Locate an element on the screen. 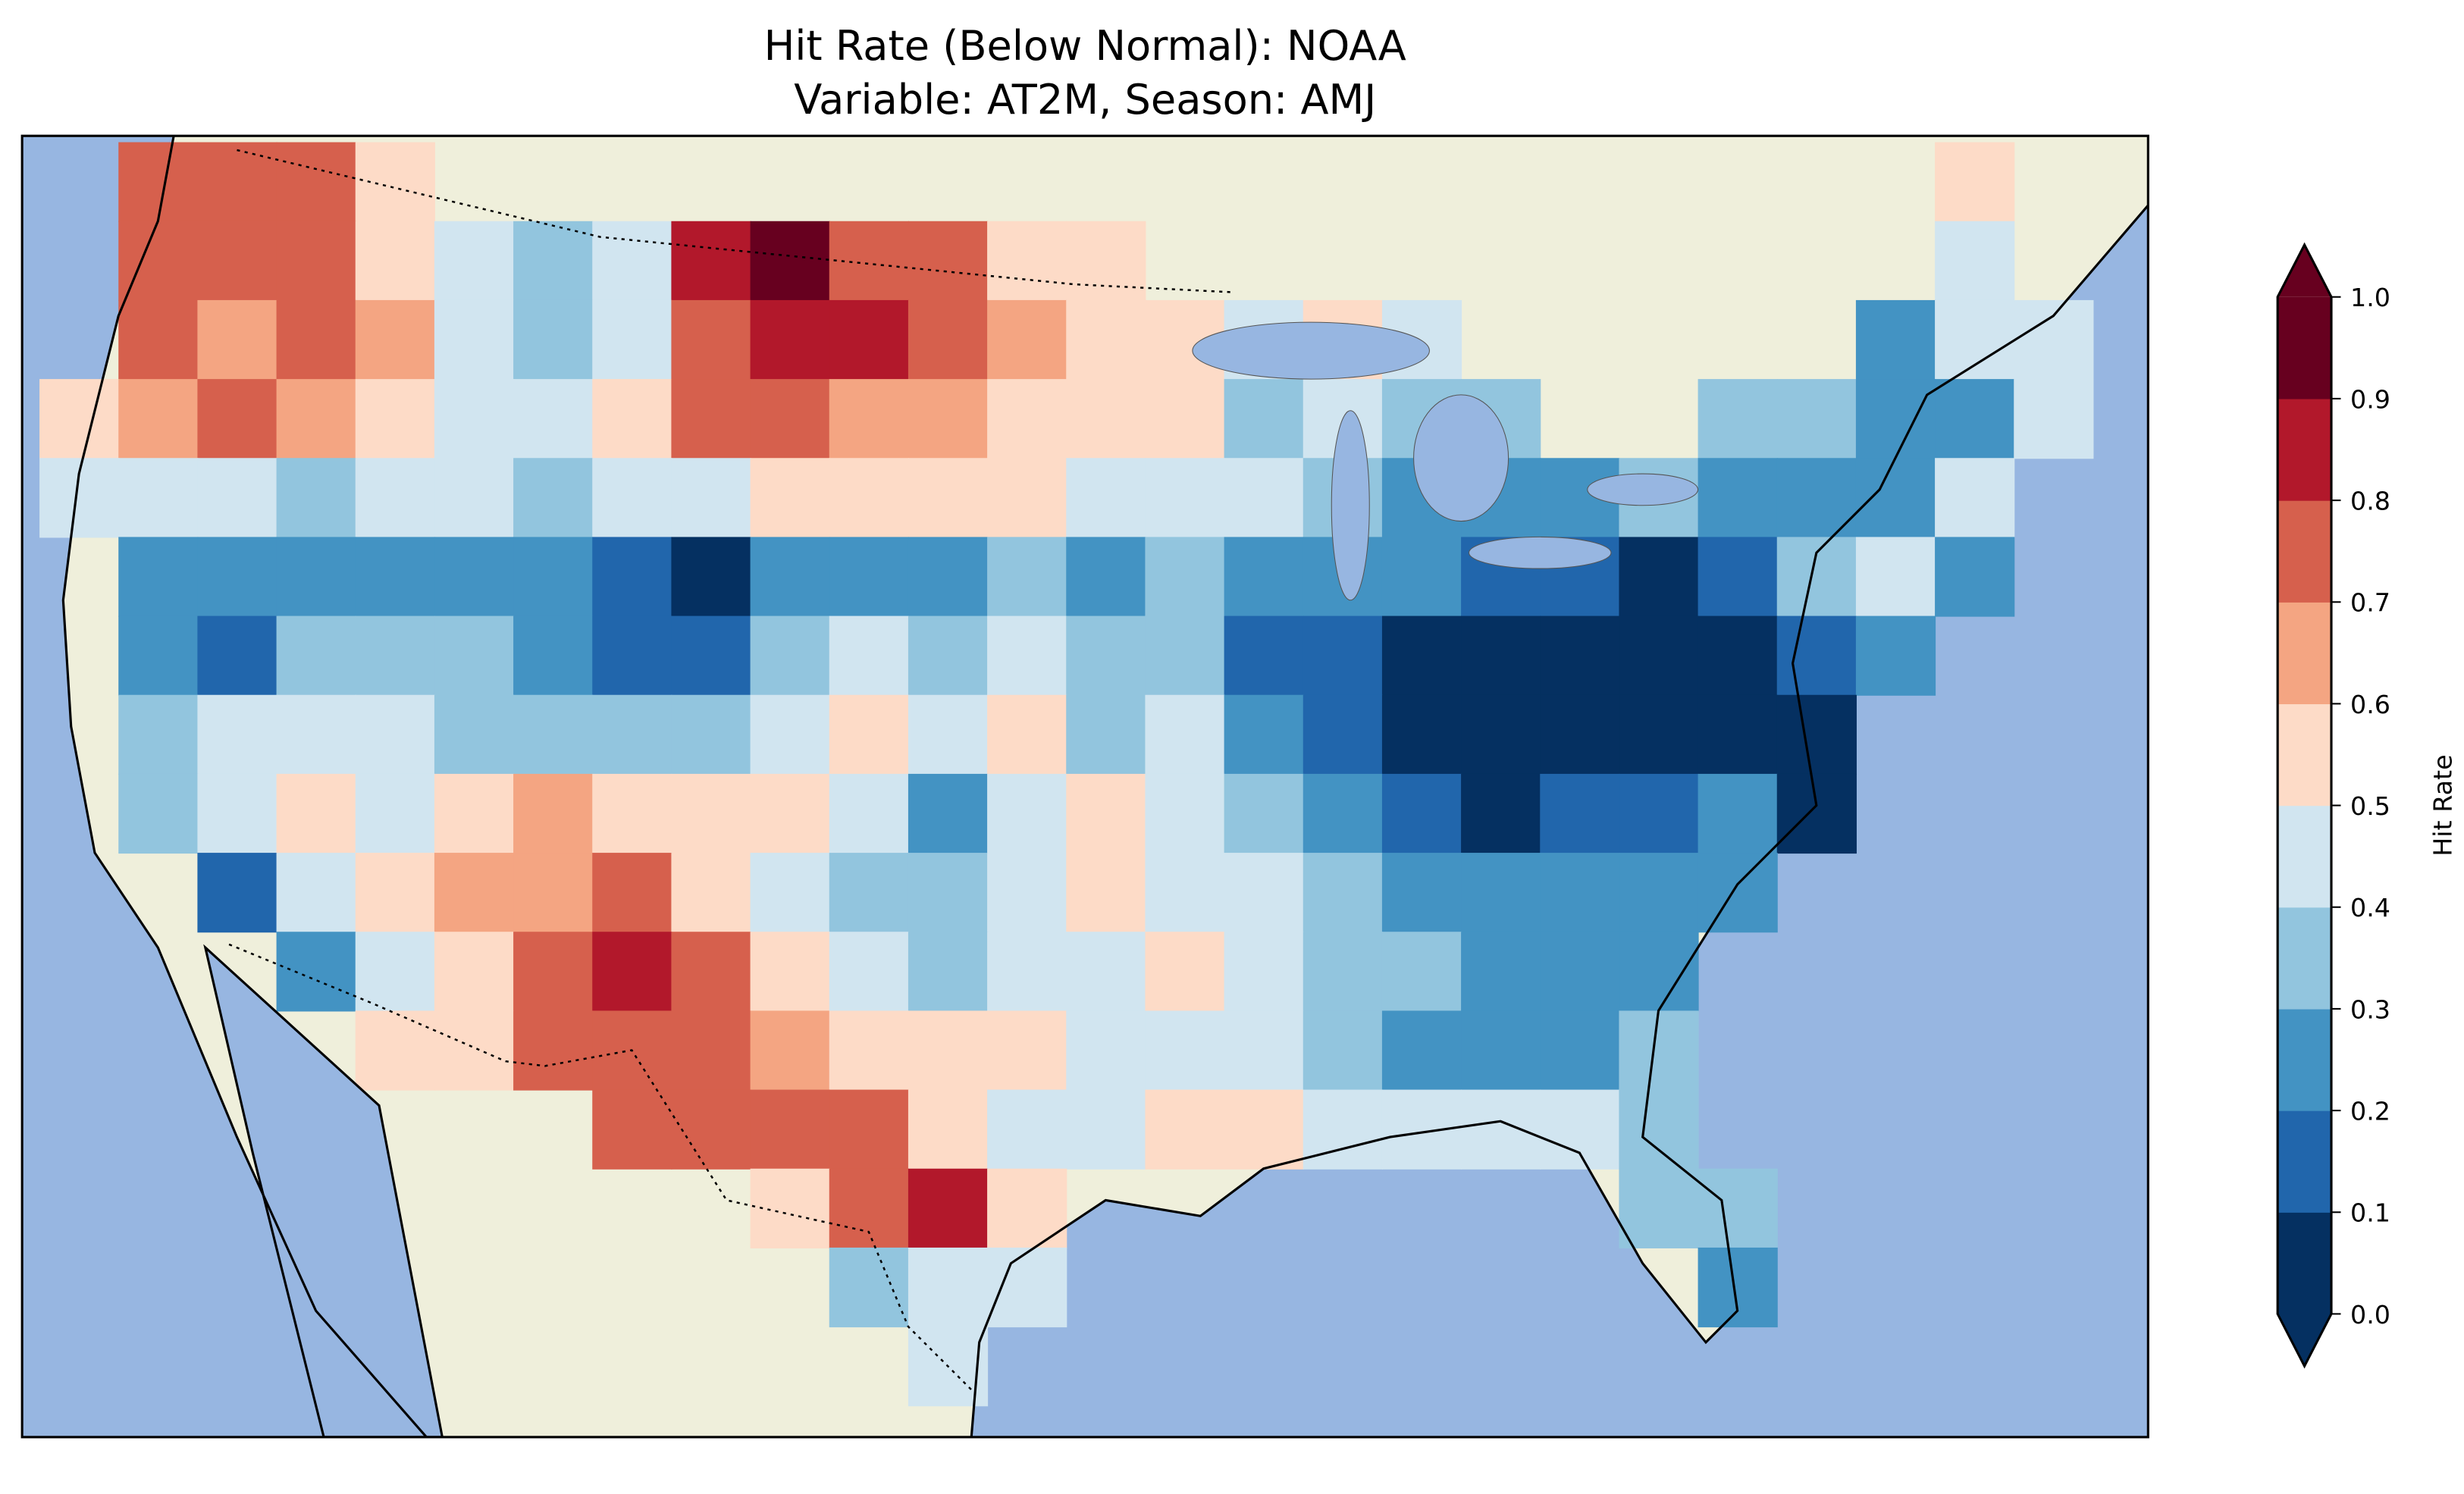  colorbar-tick-label: 0.1 is located at coordinates (2370, 1213).